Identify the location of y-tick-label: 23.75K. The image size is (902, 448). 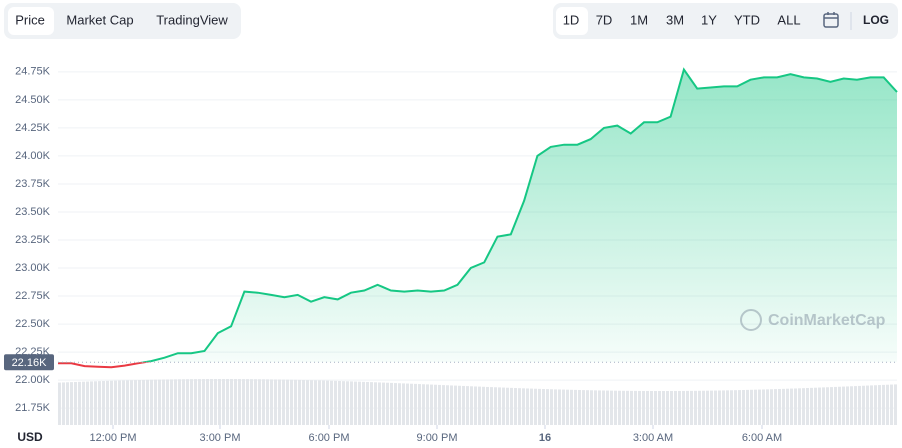
(33, 184).